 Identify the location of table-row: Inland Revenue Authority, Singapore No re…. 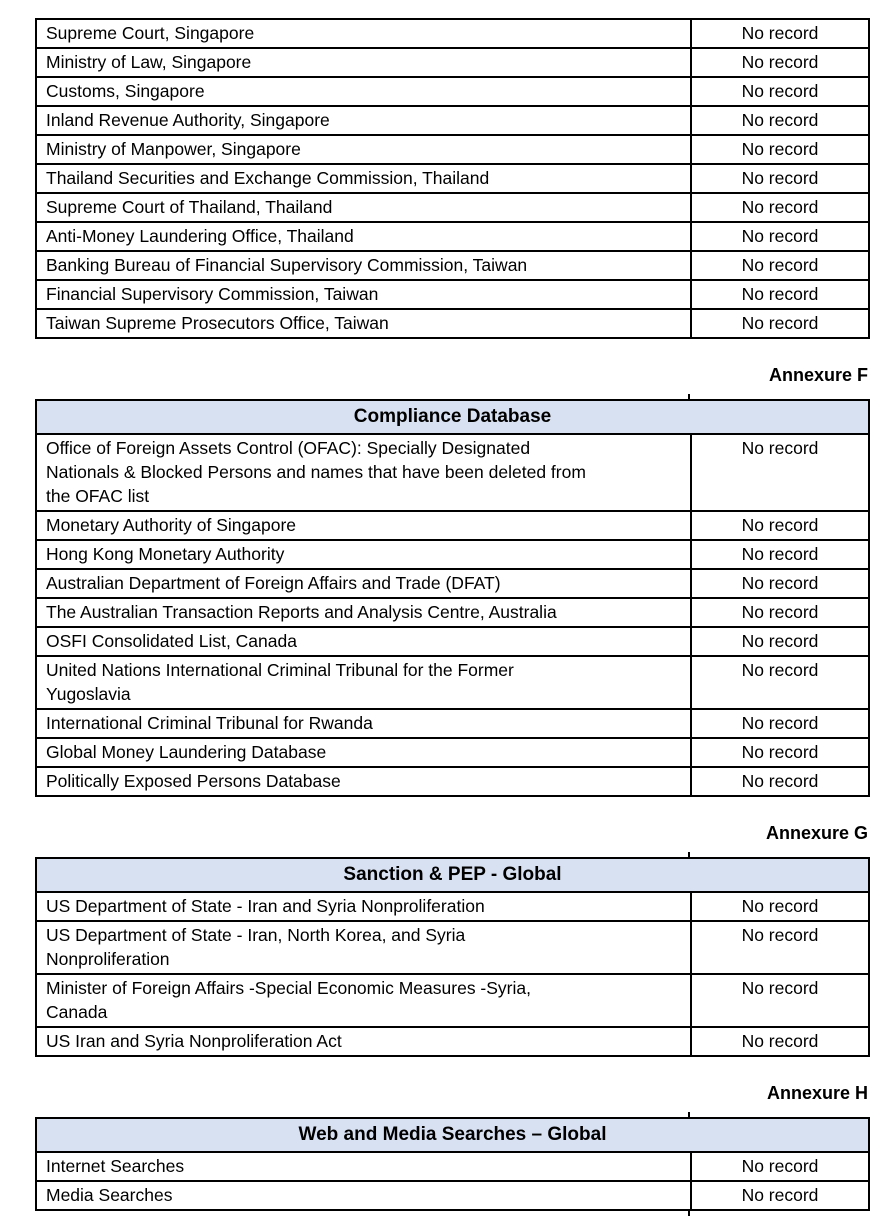
(452, 120).